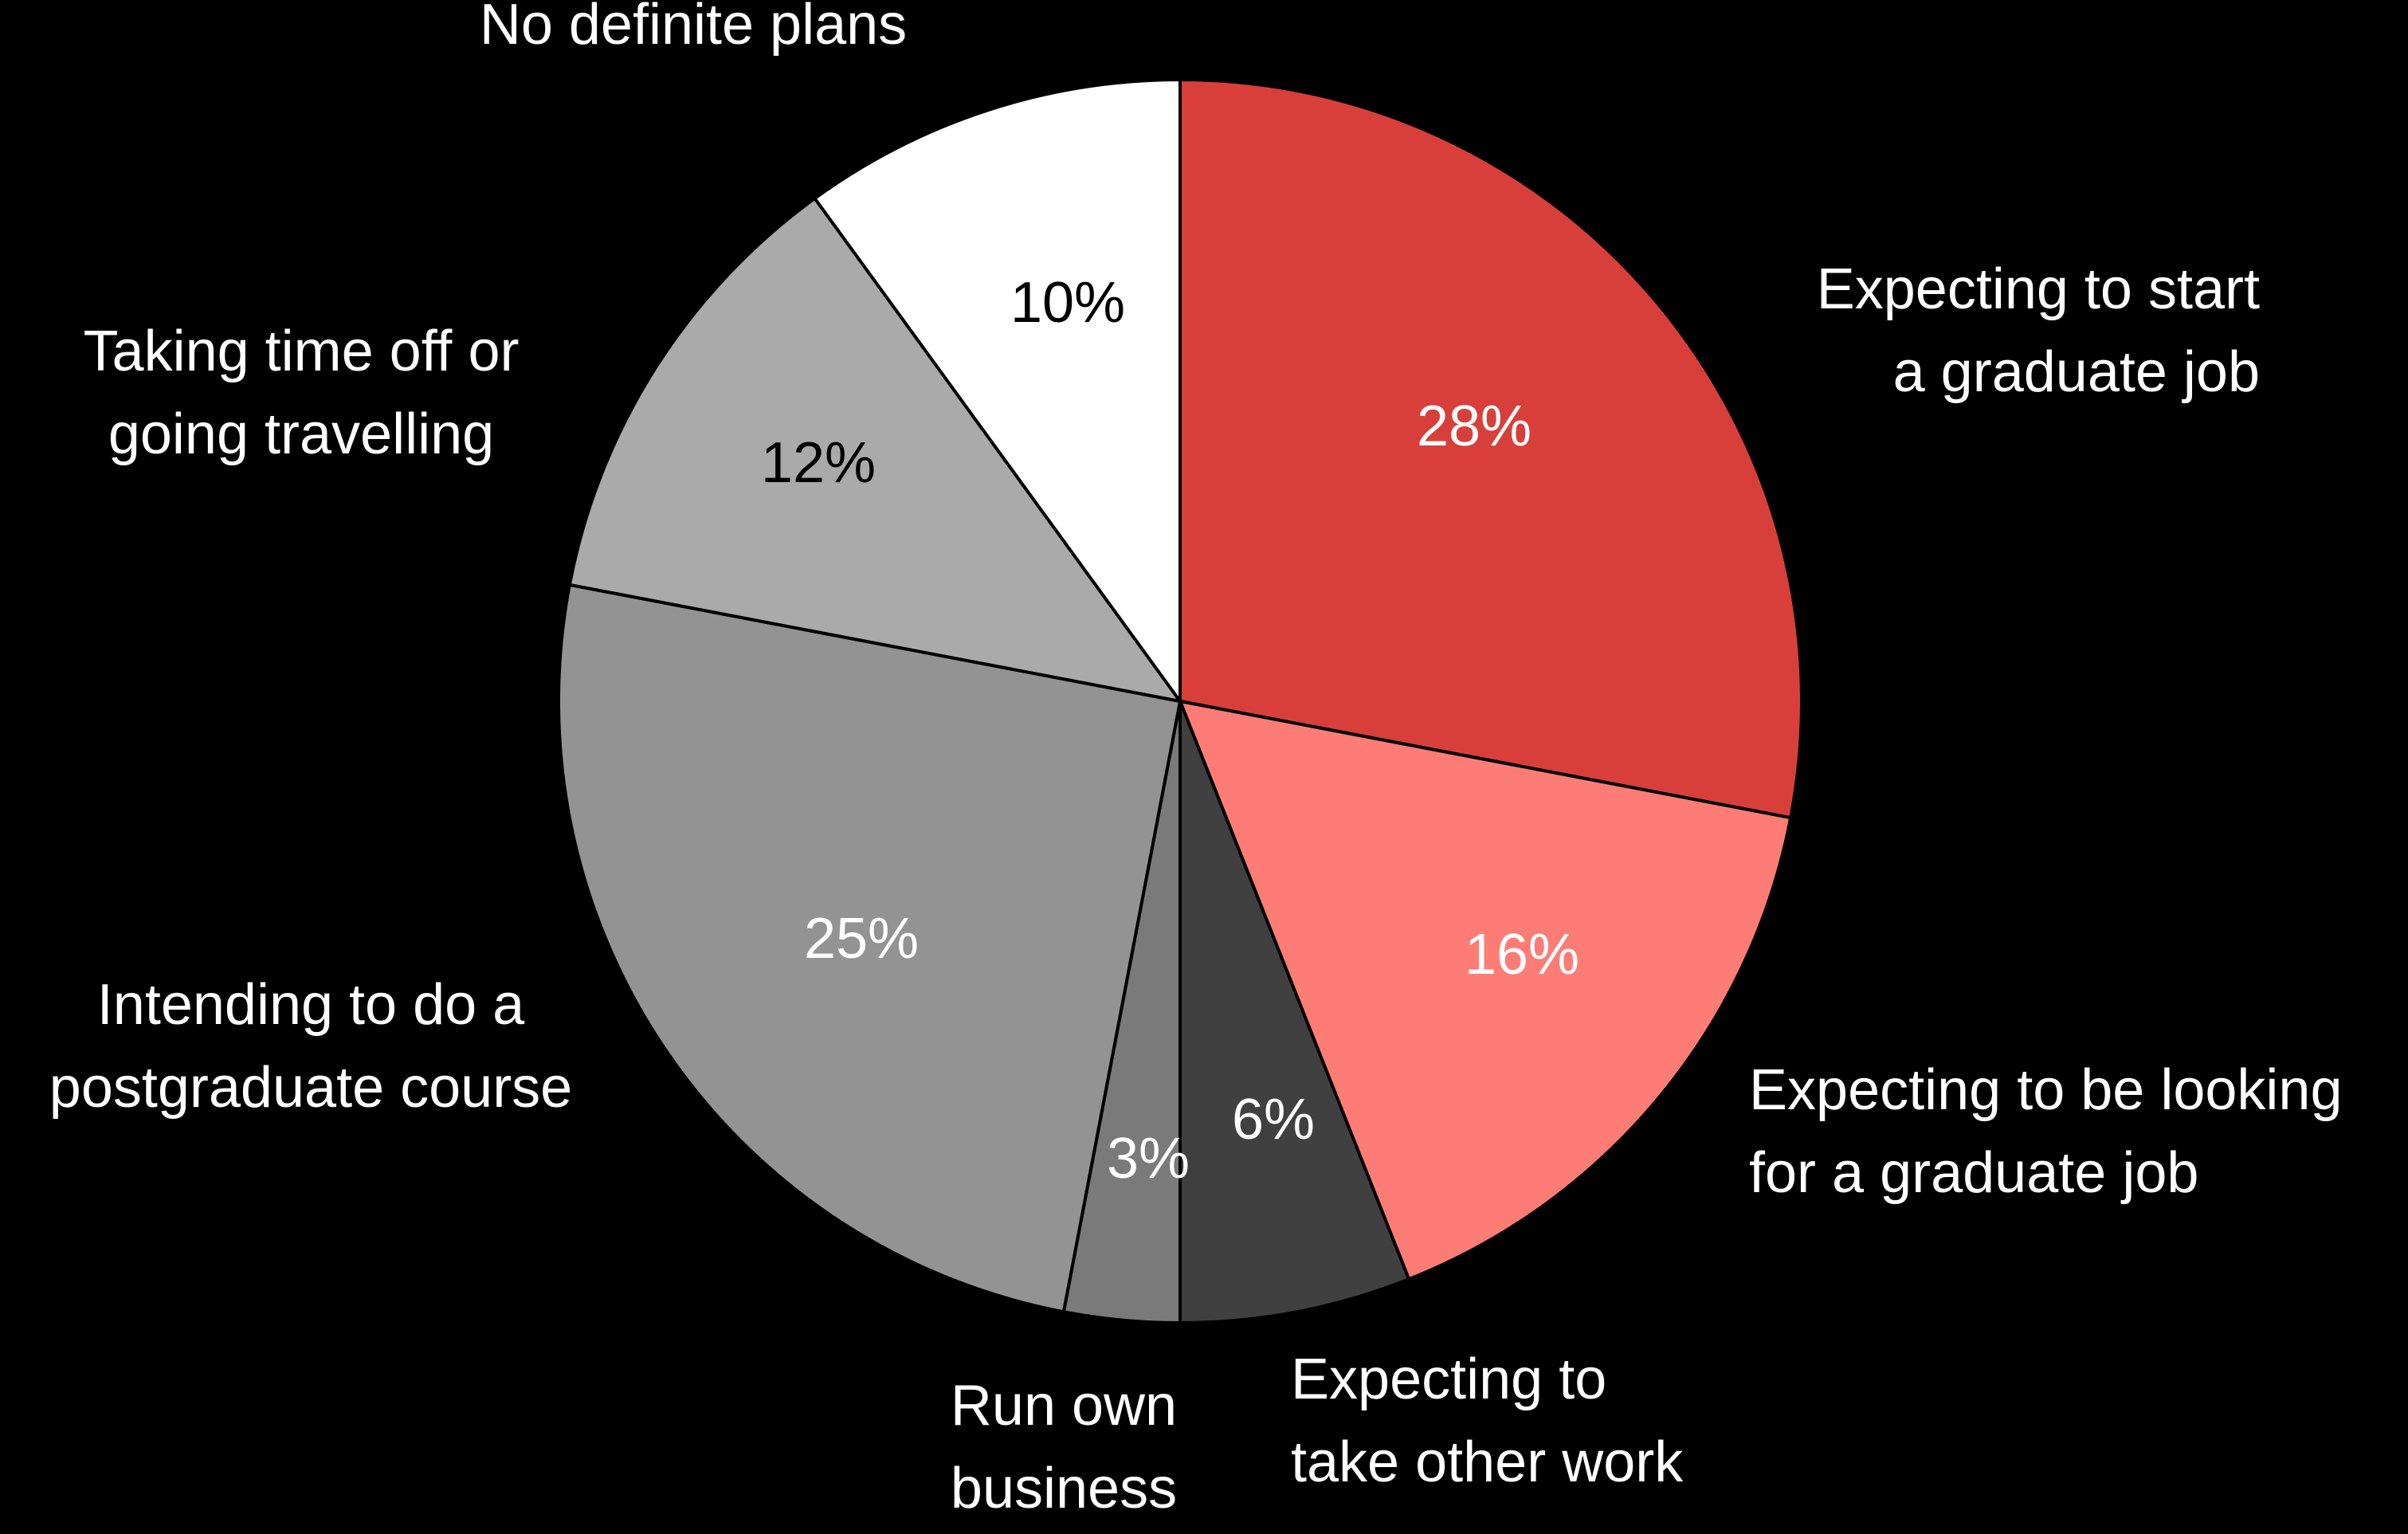  I want to click on value-label-postgraduate-course: 25%, so click(861, 939).